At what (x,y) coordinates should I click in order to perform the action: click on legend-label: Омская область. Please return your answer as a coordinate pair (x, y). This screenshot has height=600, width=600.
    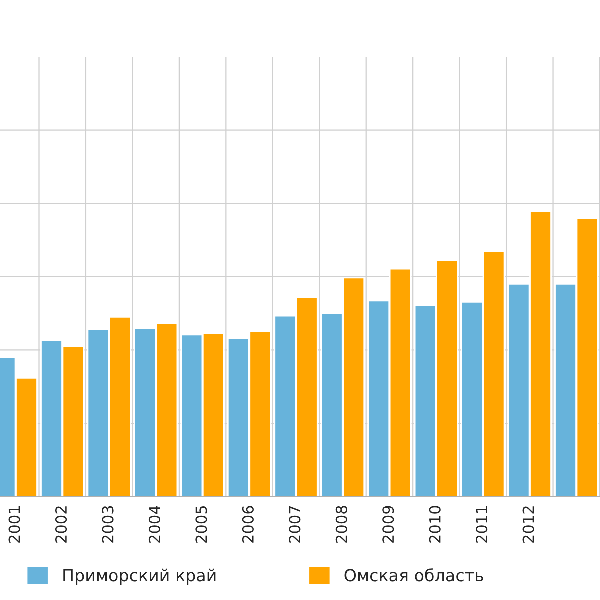
    Looking at the image, I should click on (414, 575).